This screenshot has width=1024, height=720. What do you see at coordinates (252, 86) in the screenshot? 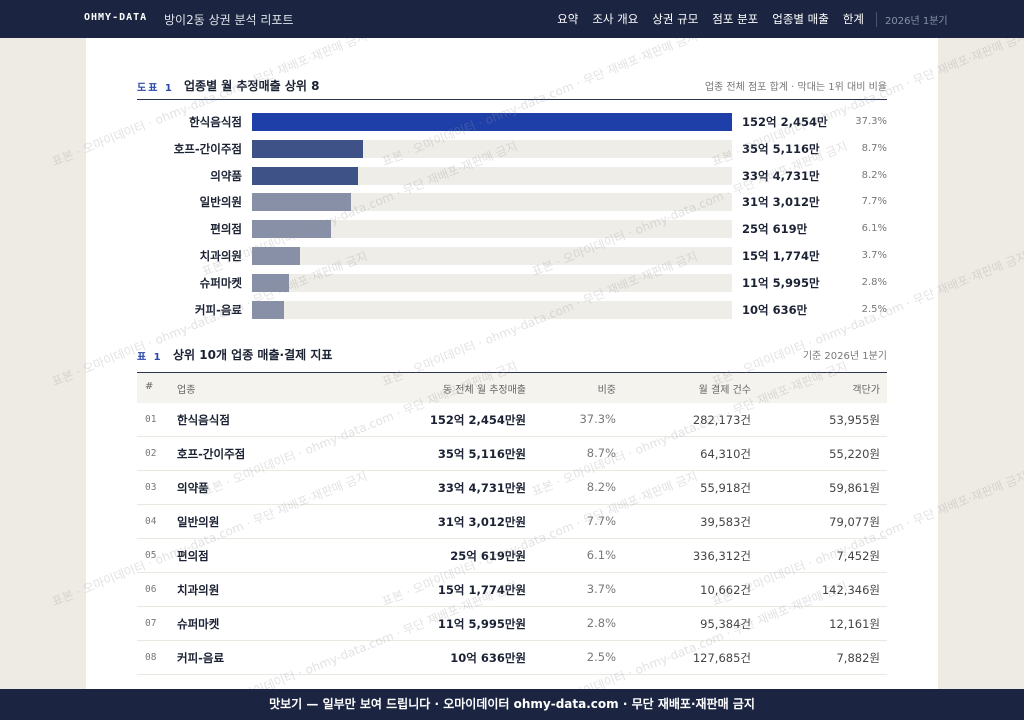
I see `figure-title: 업종별 월 추정매출 상위 8` at bounding box center [252, 86].